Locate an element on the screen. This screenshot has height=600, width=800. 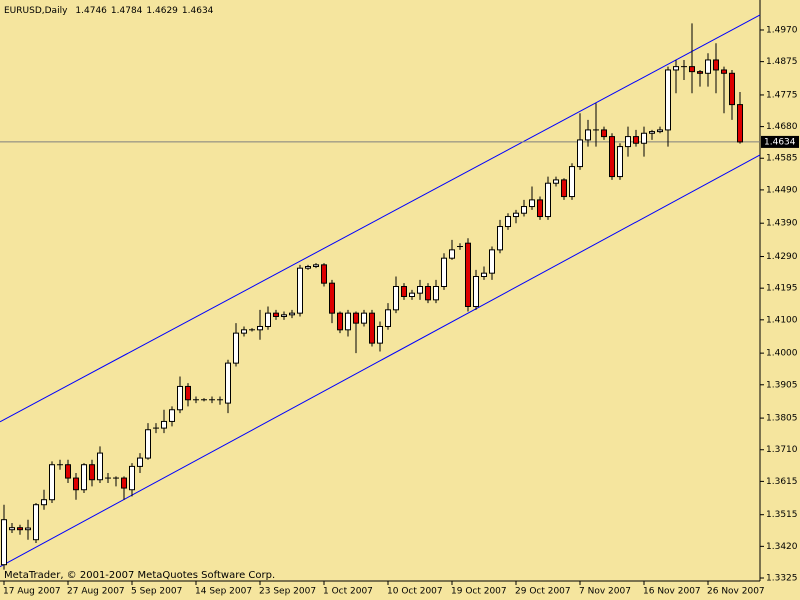
y-tick-label: 1.4970 is located at coordinates (782, 30).